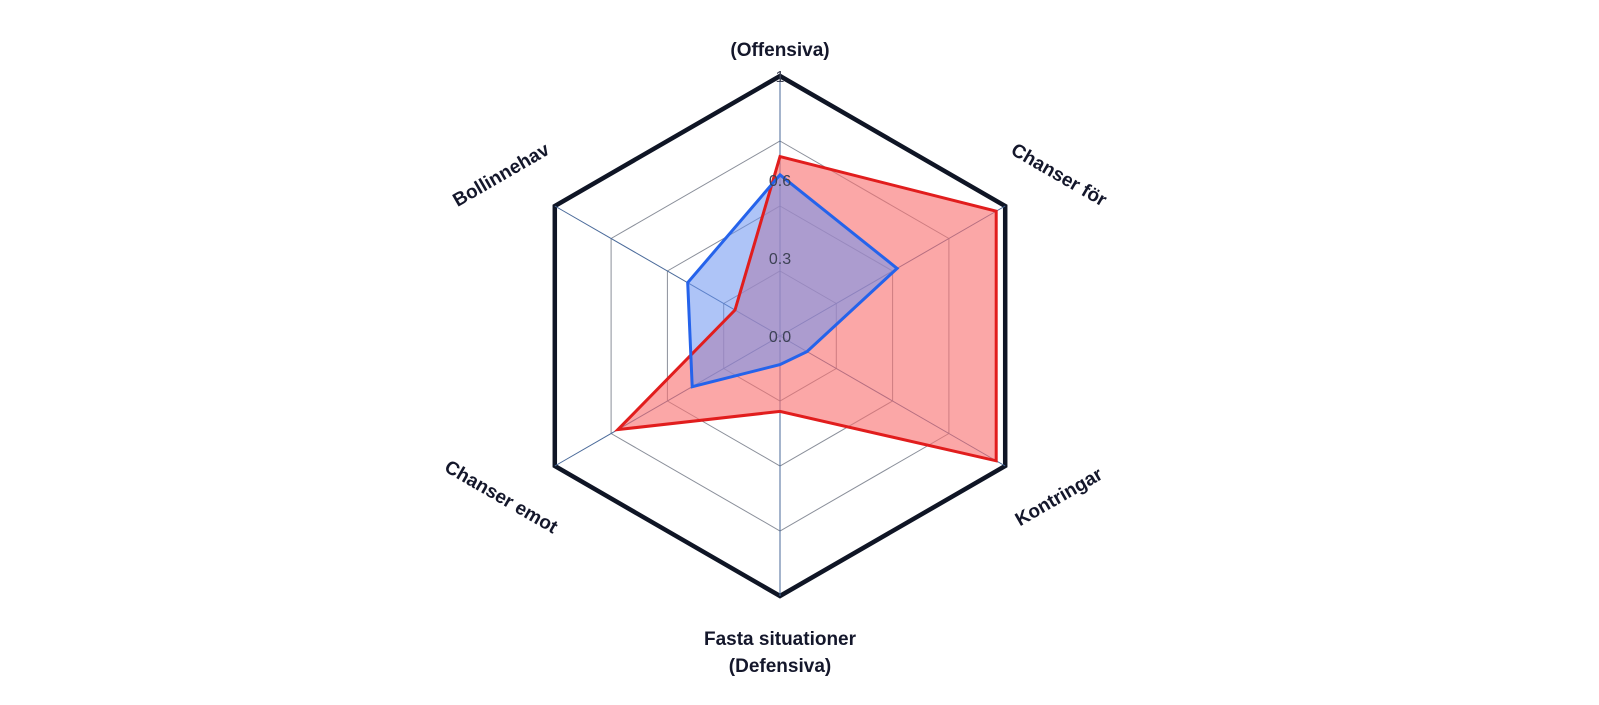 Image resolution: width=1599 pixels, height=705 pixels. I want to click on axis-label-group: Chanser emot, so click(501, 498).